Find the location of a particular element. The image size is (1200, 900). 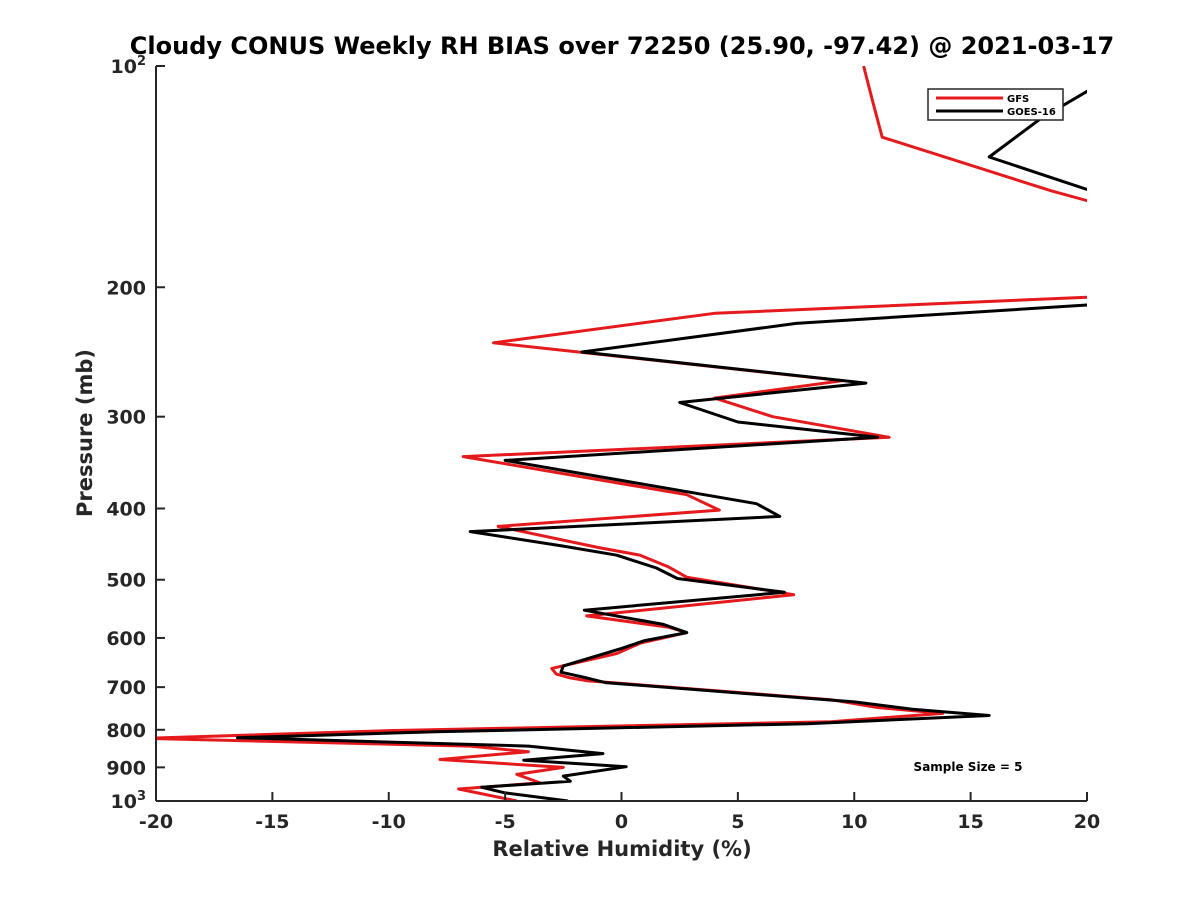

sample-size-annotation: Sample Size = 5 is located at coordinates (968, 767).